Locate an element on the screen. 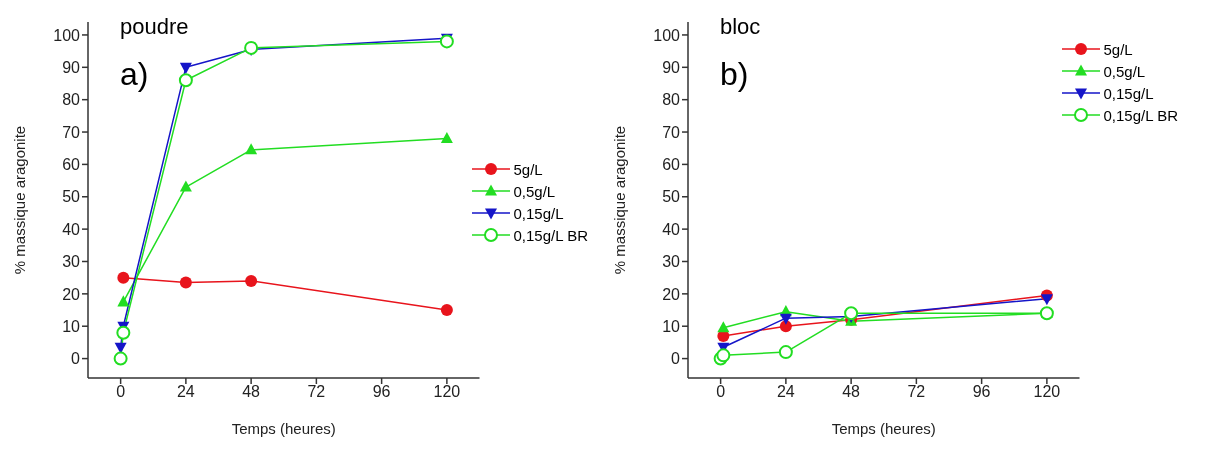 The width and height of the screenshot is (1220, 462). annotation: a) is located at coordinates (134, 74).